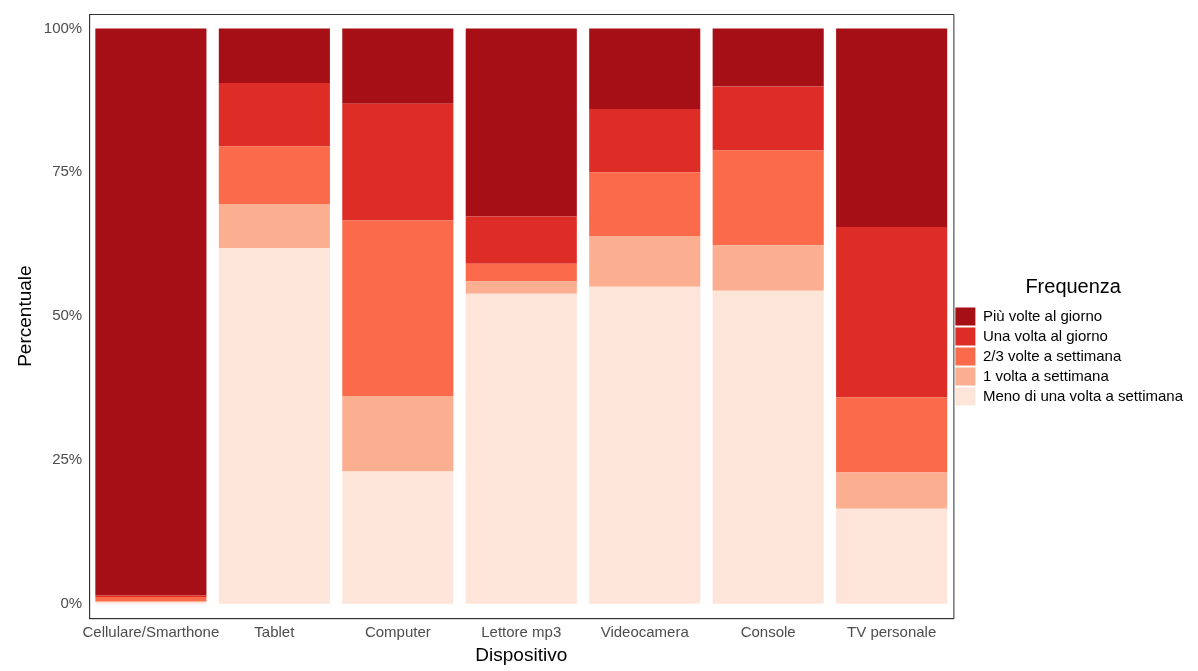  I want to click on y-tick-label: 100%, so click(63, 27).